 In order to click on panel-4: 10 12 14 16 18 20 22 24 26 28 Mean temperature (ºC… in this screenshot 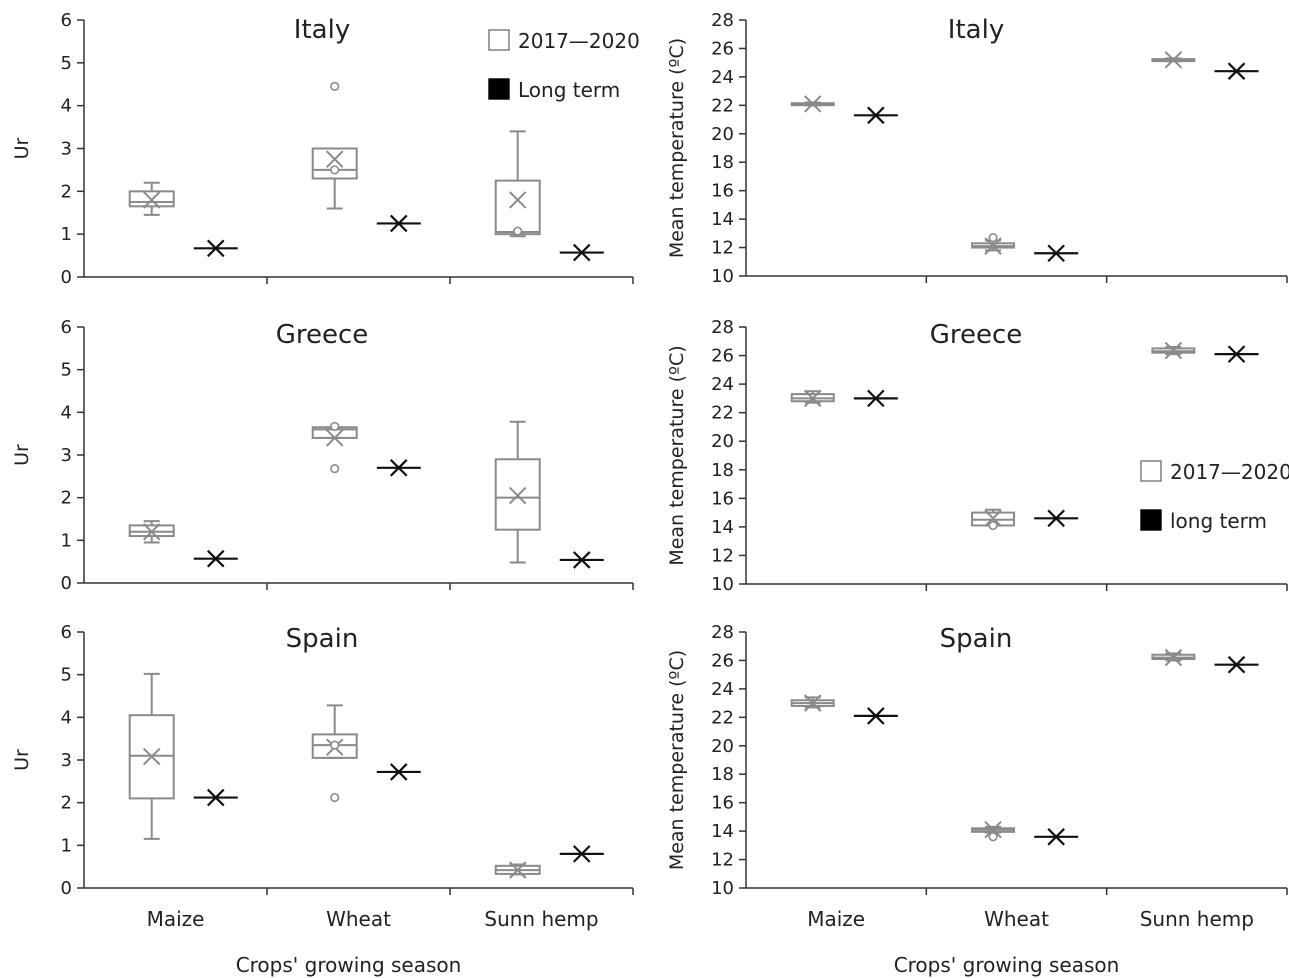, I will do `click(977, 456)`.